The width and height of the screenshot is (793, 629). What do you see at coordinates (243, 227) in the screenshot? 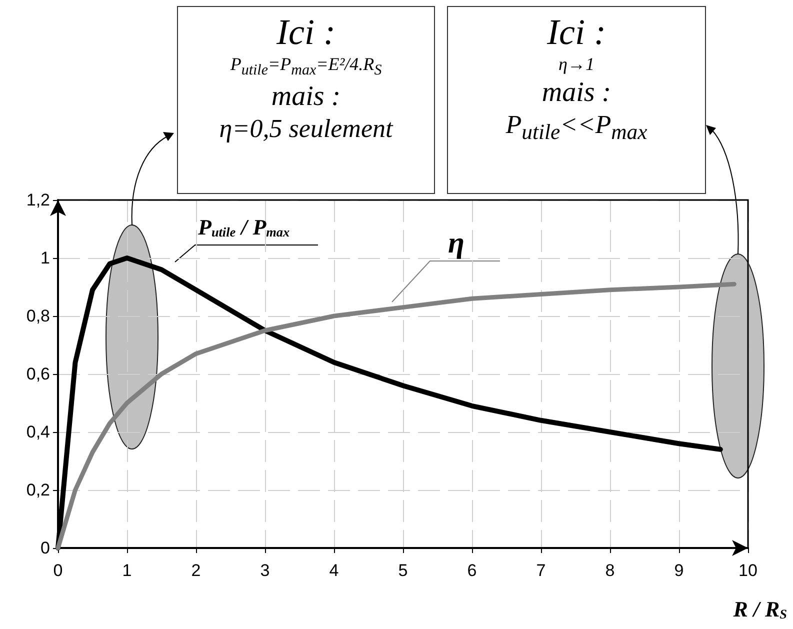
I see `text: Putile / Pmax` at bounding box center [243, 227].